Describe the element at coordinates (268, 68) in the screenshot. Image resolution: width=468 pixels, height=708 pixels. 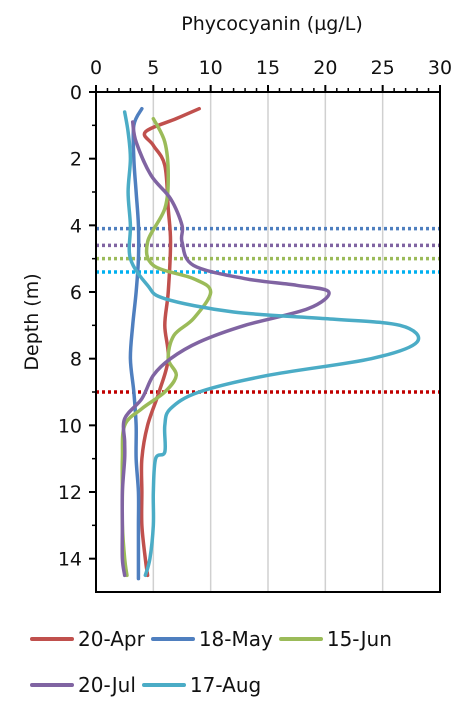
I see `x-tick-label: 15` at that location.